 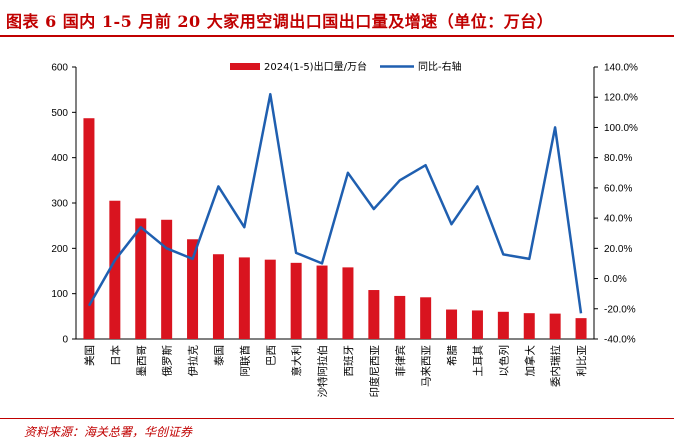 What do you see at coordinates (621, 128) in the screenshot?
I see `right-tick-label: 100.0%` at bounding box center [621, 128].